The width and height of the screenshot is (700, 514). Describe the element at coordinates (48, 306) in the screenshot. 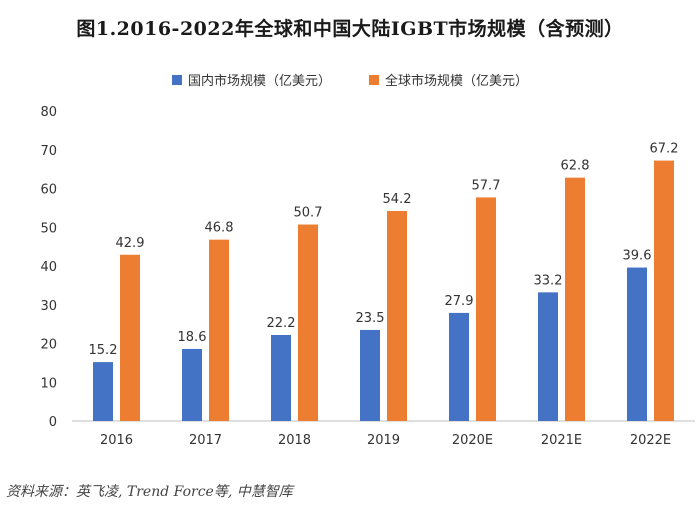

I see `y-tick-label: 30` at that location.